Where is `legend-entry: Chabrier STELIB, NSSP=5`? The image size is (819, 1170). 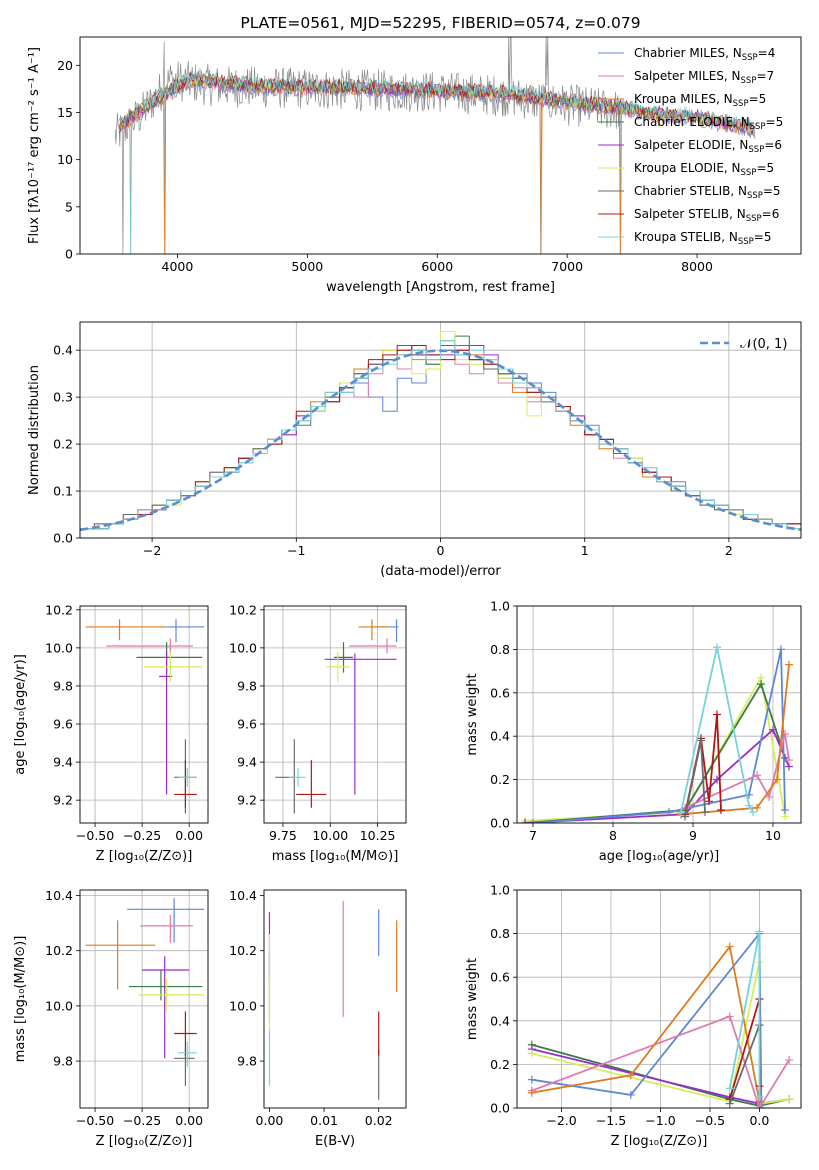
legend-entry: Chabrier STELIB, NSSP=5 is located at coordinates (707, 192).